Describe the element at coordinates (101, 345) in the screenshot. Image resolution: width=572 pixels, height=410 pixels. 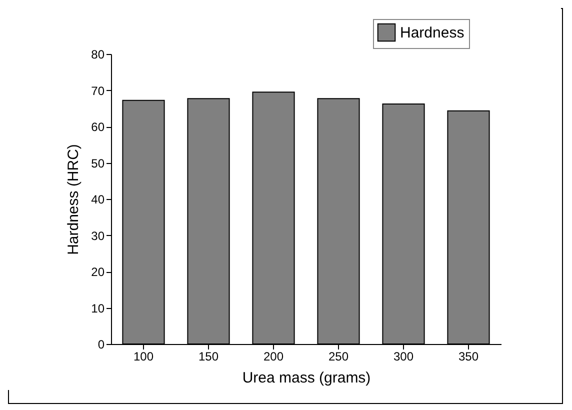
I see `y-tick-label: 0` at that location.